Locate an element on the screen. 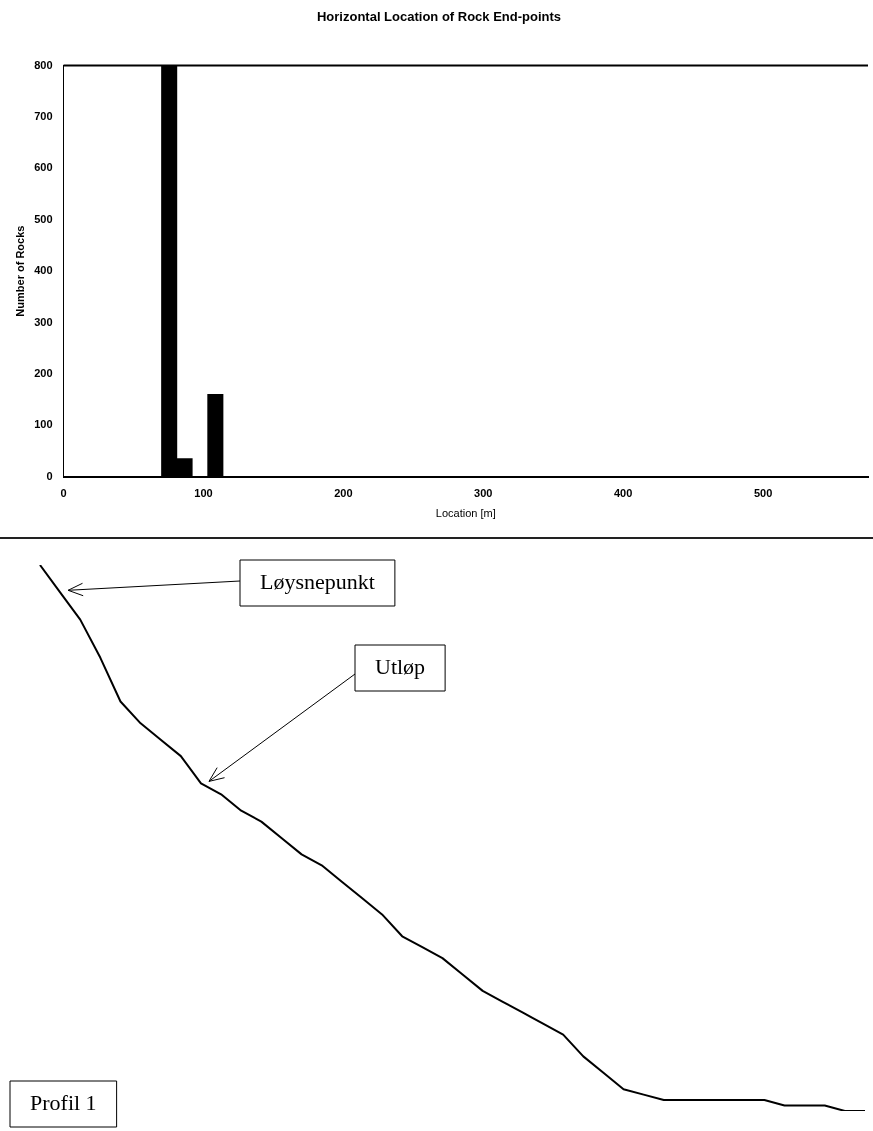  x-tick-label: 300 is located at coordinates (483, 493).